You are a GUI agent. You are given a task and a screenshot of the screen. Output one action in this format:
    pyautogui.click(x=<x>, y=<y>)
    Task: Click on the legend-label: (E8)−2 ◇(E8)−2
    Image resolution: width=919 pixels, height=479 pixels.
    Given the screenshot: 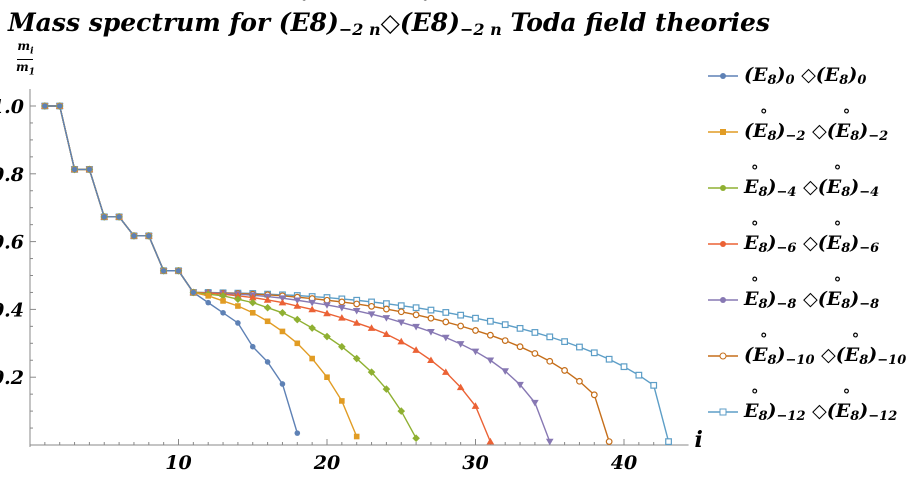 What is the action you would take?
    pyautogui.click(x=816, y=125)
    